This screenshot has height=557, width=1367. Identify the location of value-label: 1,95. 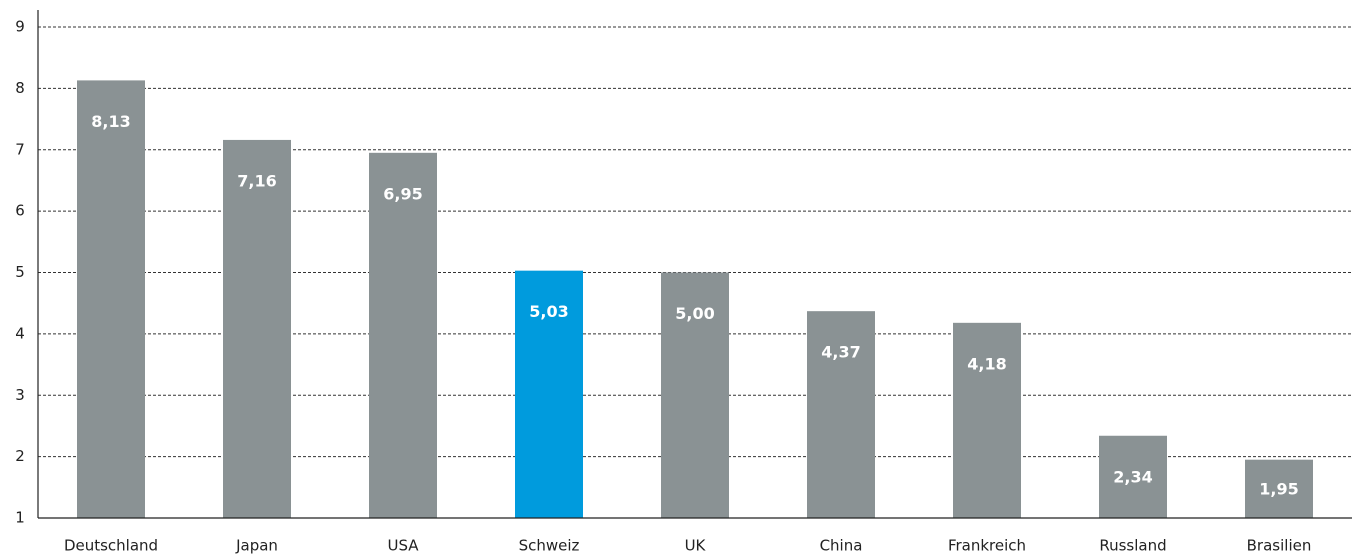
(1278, 489).